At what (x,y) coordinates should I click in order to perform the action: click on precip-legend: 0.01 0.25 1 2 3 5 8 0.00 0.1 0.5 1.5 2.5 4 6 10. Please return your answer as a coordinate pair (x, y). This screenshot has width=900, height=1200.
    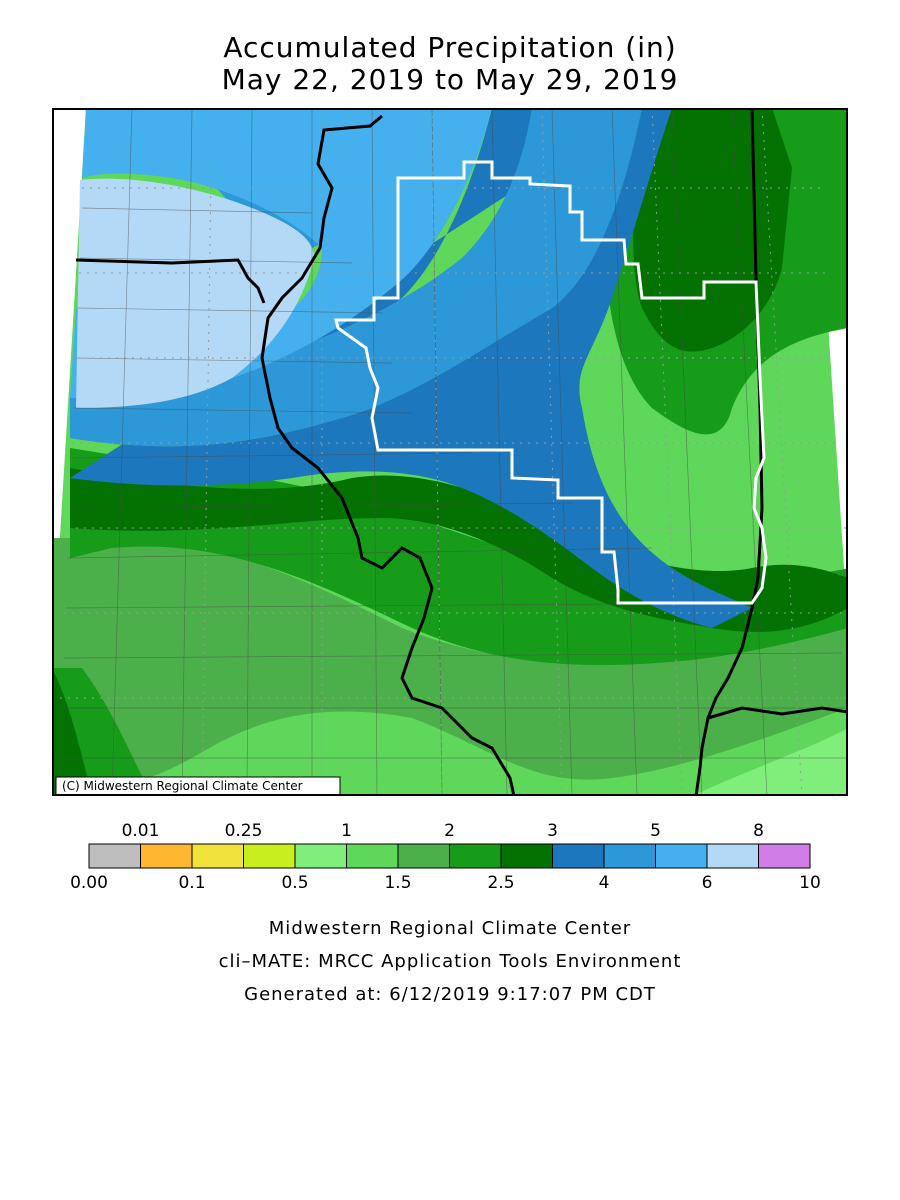
    Looking at the image, I should click on (445, 857).